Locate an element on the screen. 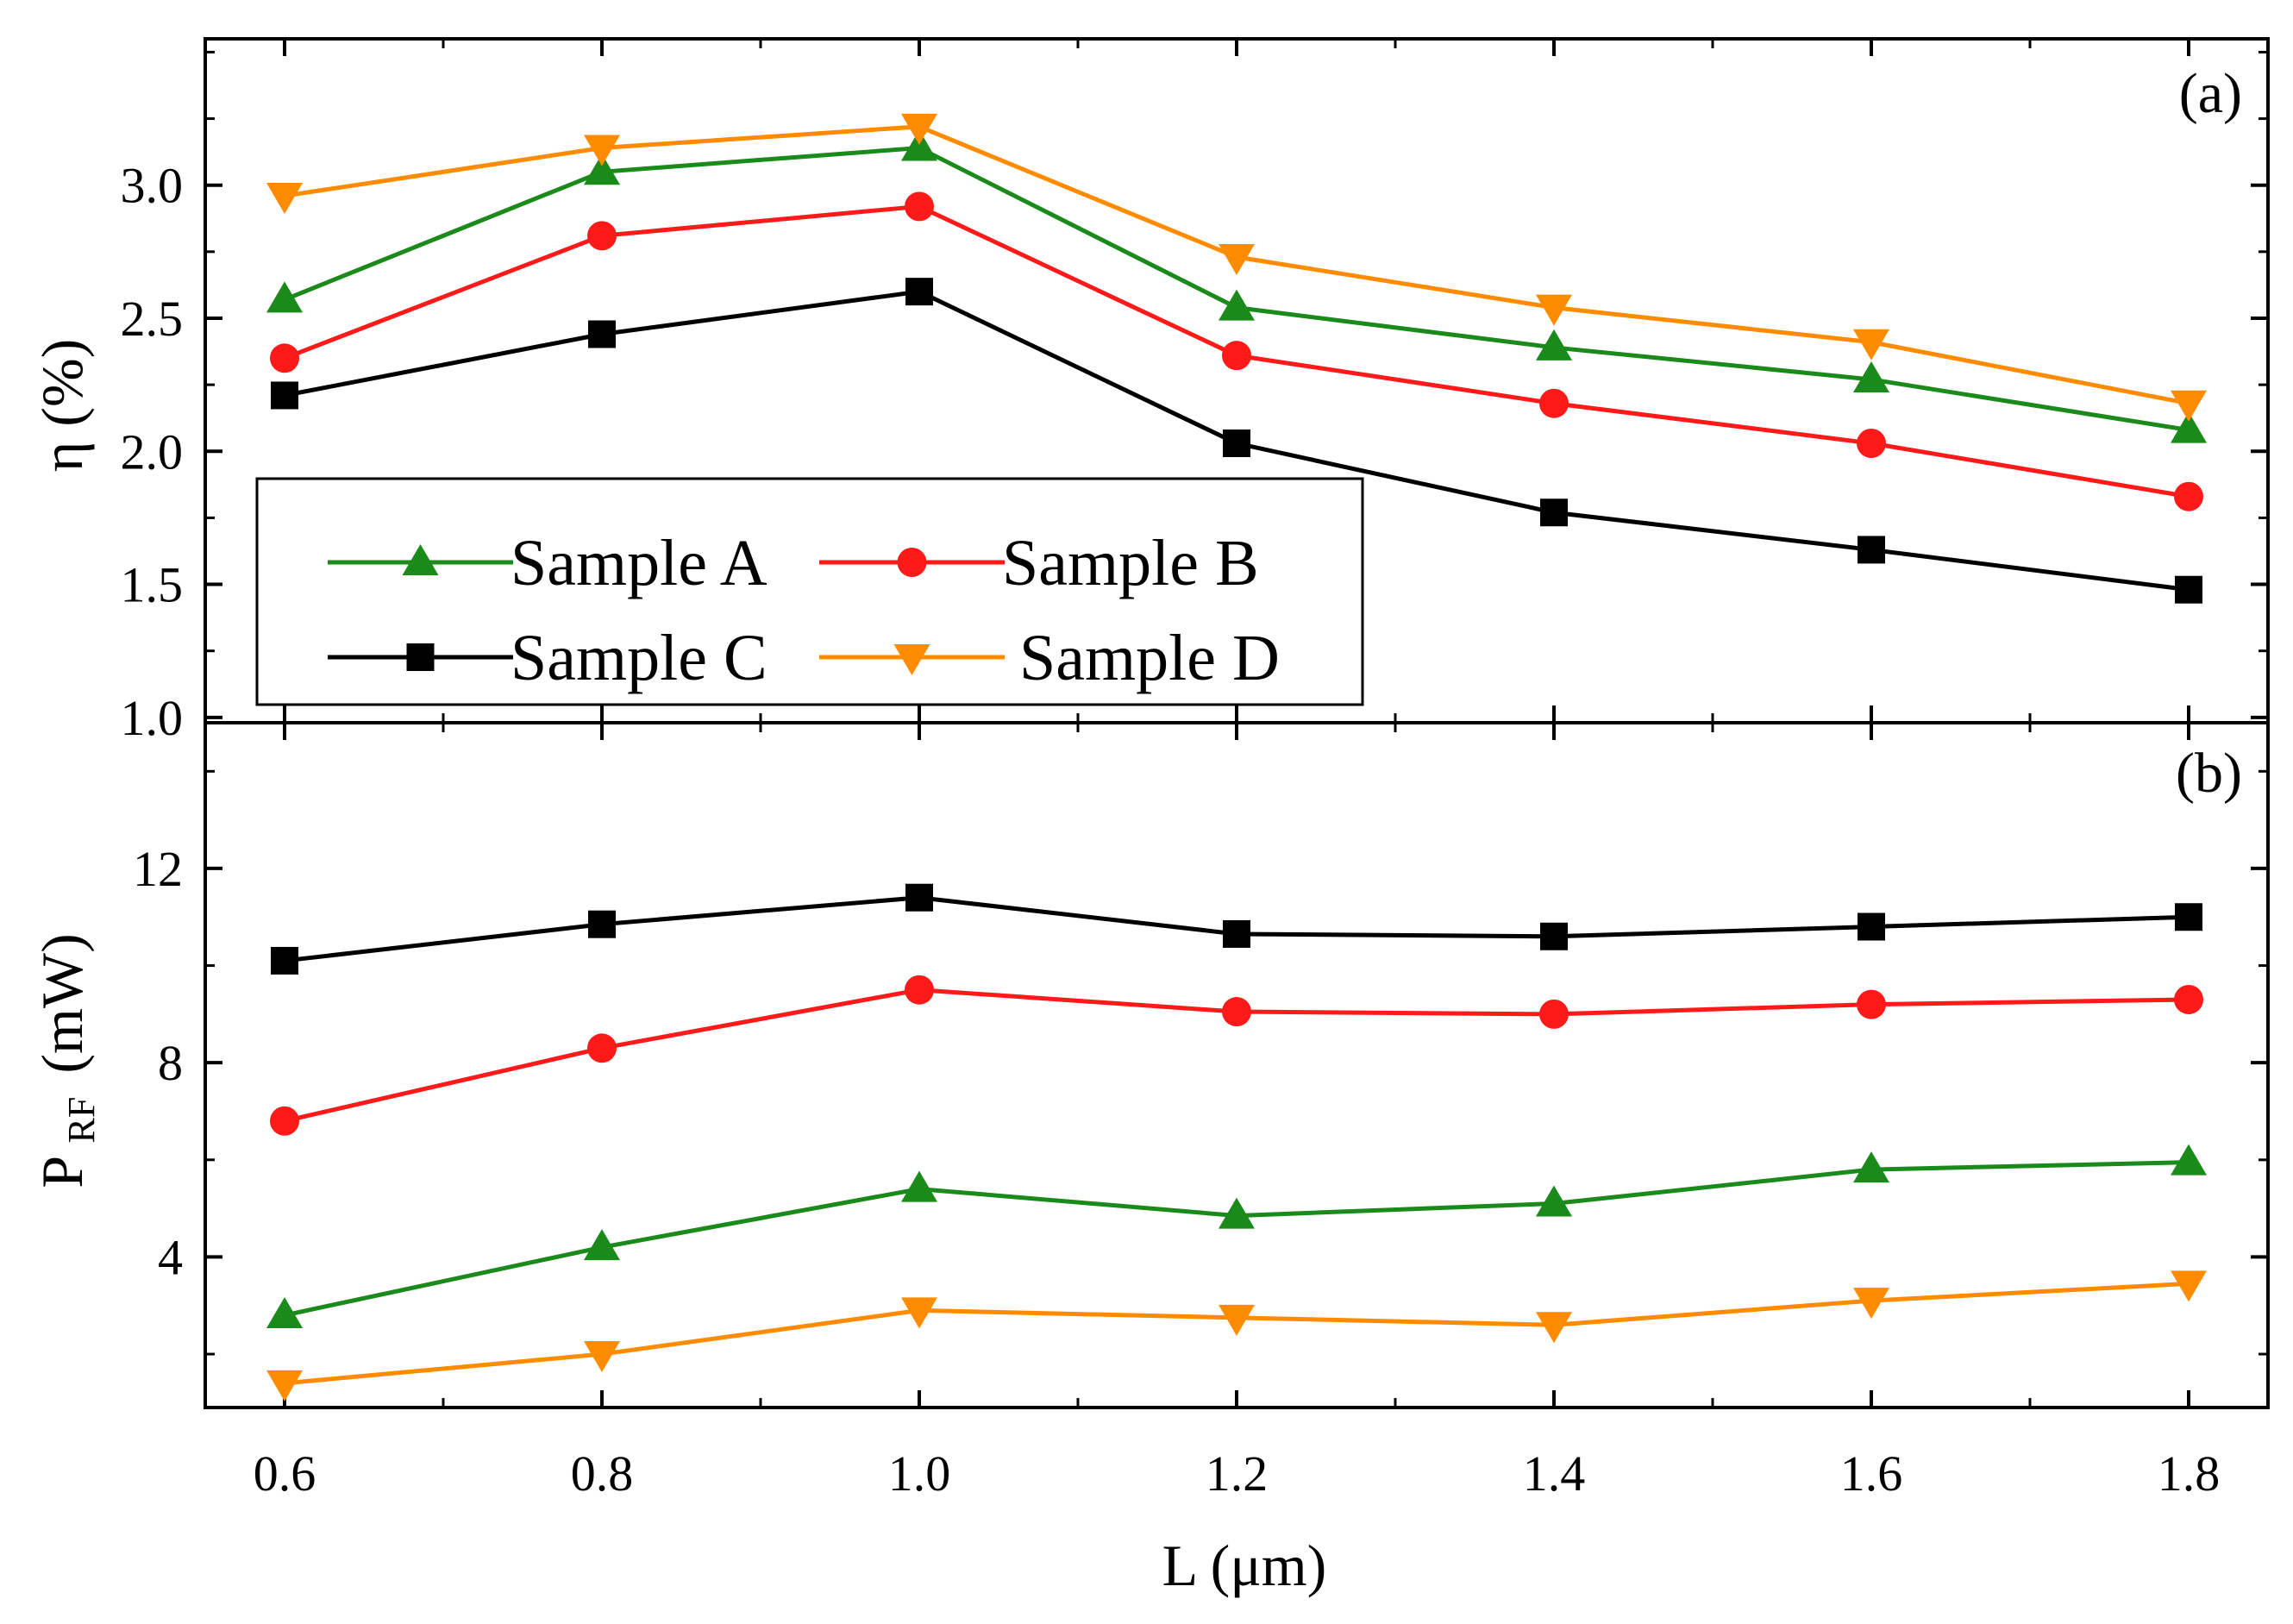 The image size is (2293, 1624). panel-a-line-sample-a is located at coordinates (1237, 289).